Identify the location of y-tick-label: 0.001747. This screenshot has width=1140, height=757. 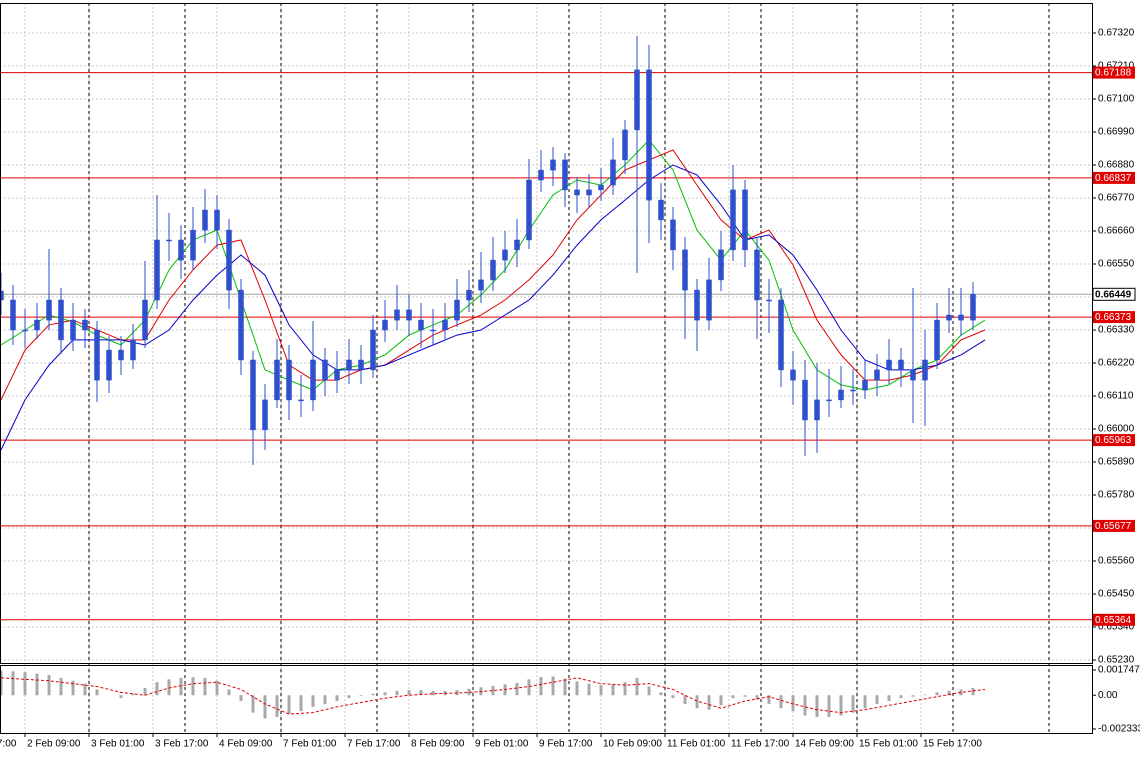
(1119, 670).